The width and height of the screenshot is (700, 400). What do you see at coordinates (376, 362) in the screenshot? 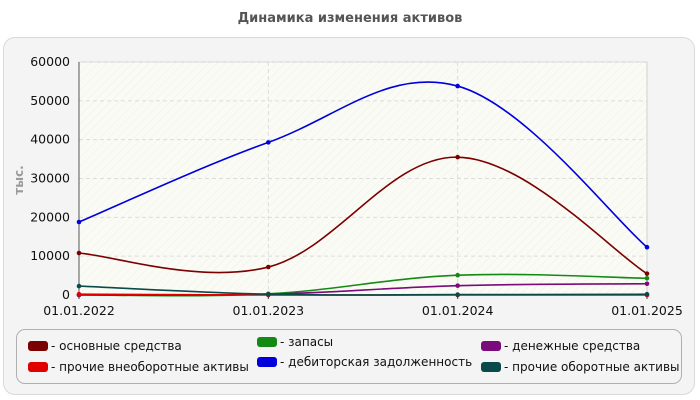
I see `legend-label: - дебиторская задолженность` at bounding box center [376, 362].